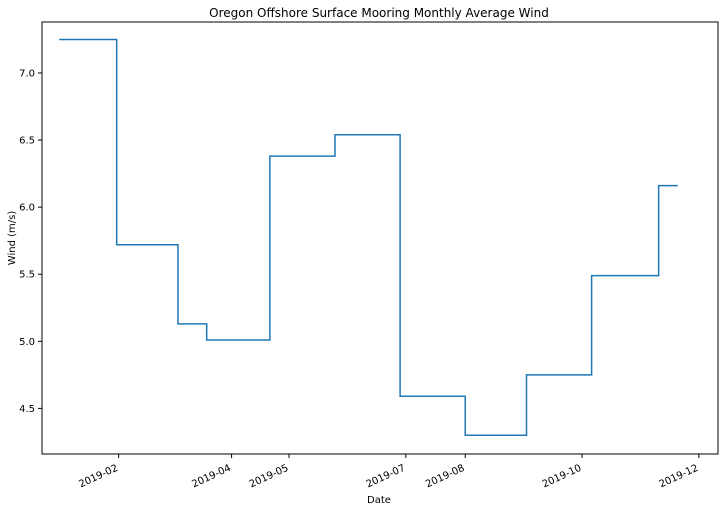  What do you see at coordinates (445, 477) in the screenshot?
I see `x-tick-label: 2019-08` at bounding box center [445, 477].